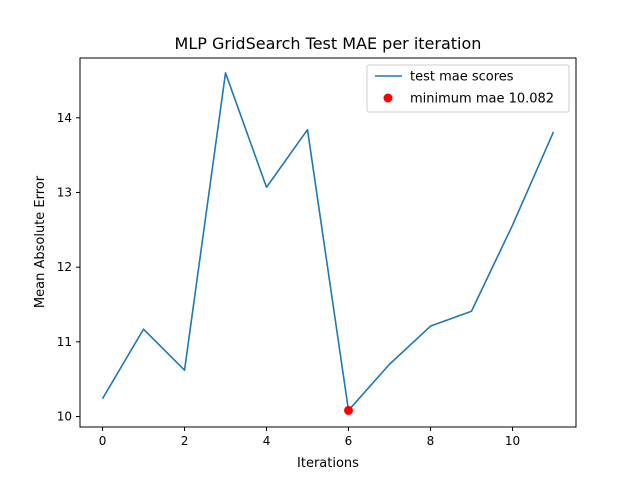 This screenshot has width=640, height=480. What do you see at coordinates (328, 43) in the screenshot?
I see `chart-title: MLP GridSearch Test MAE per iteration` at bounding box center [328, 43].